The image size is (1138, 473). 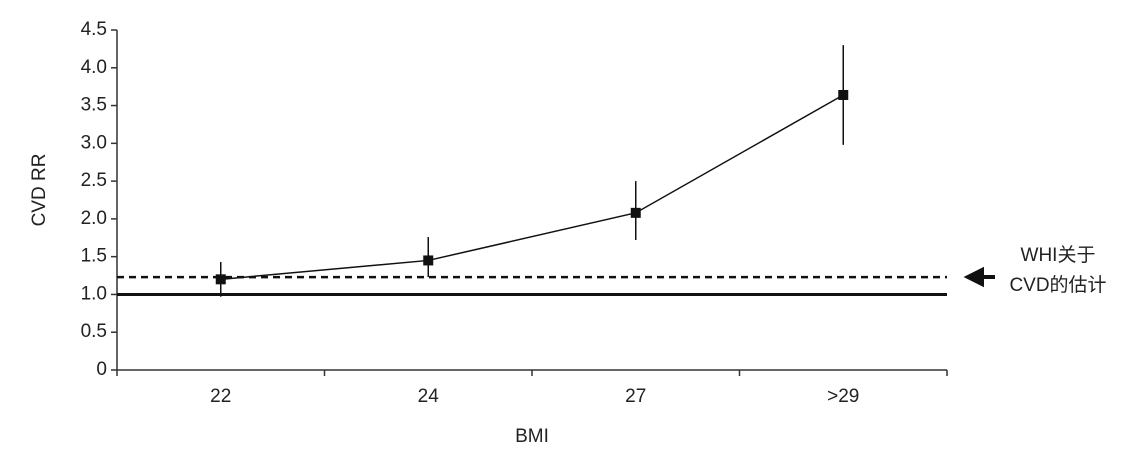 I want to click on annotation: CVD的估计, so click(x=1057, y=285).